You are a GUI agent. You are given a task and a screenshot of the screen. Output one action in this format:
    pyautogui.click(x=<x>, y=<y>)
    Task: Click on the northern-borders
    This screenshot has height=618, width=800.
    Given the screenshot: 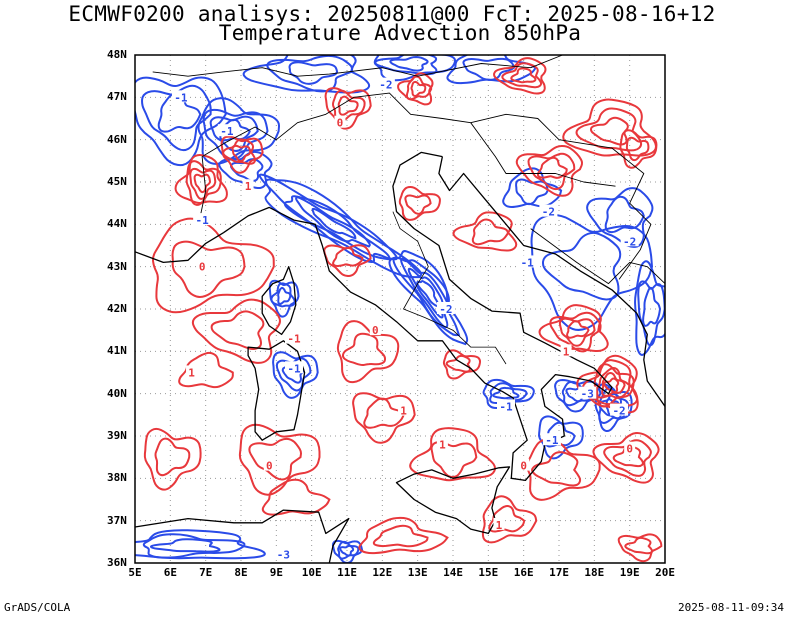 What is the action you would take?
    pyautogui.click(x=357, y=65)
    